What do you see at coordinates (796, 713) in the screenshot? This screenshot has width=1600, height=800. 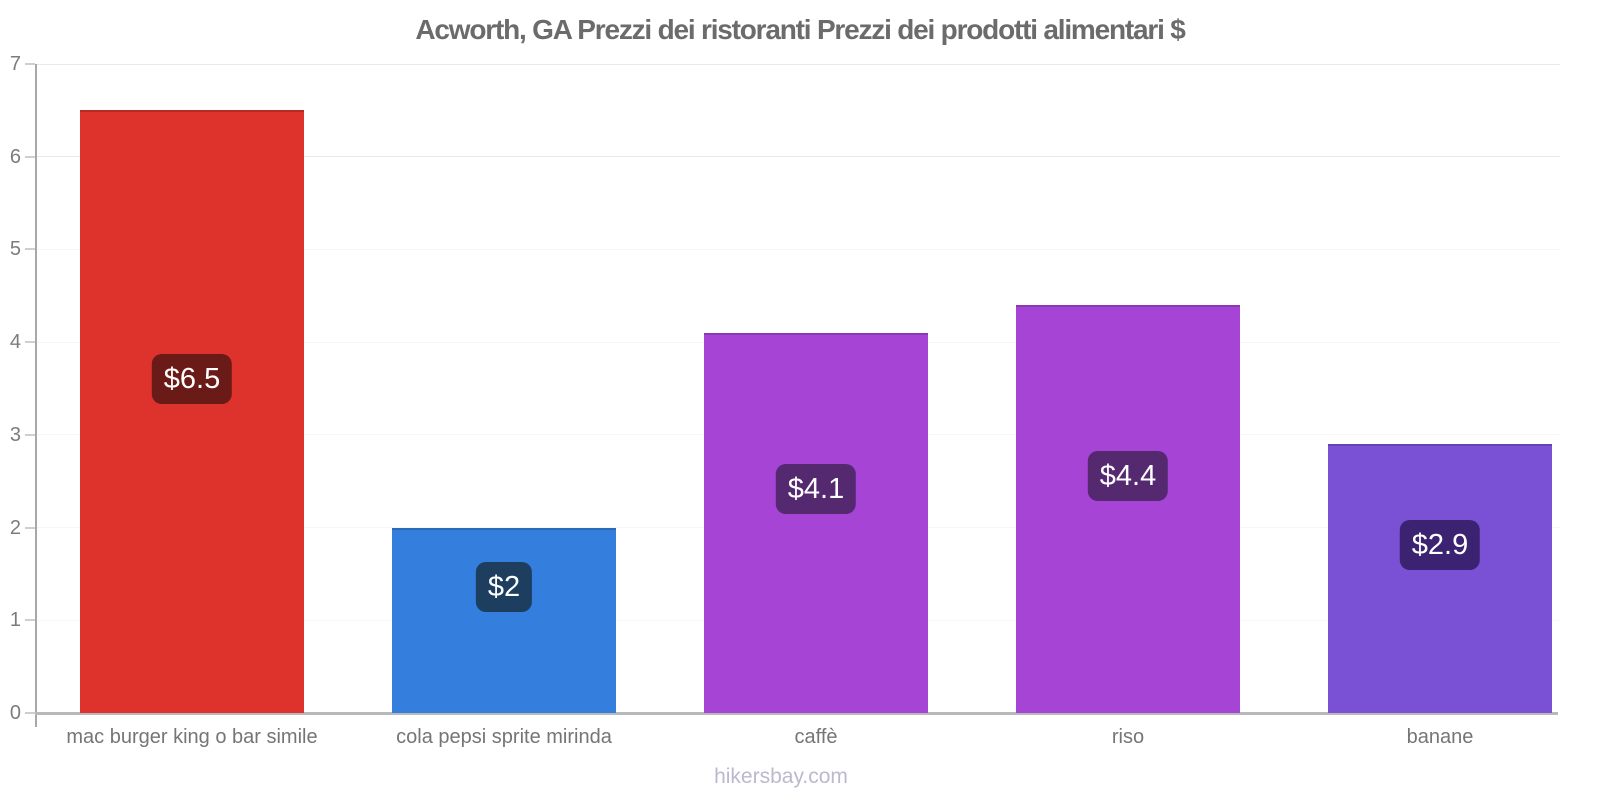 I see `x-axis-baseline` at bounding box center [796, 713].